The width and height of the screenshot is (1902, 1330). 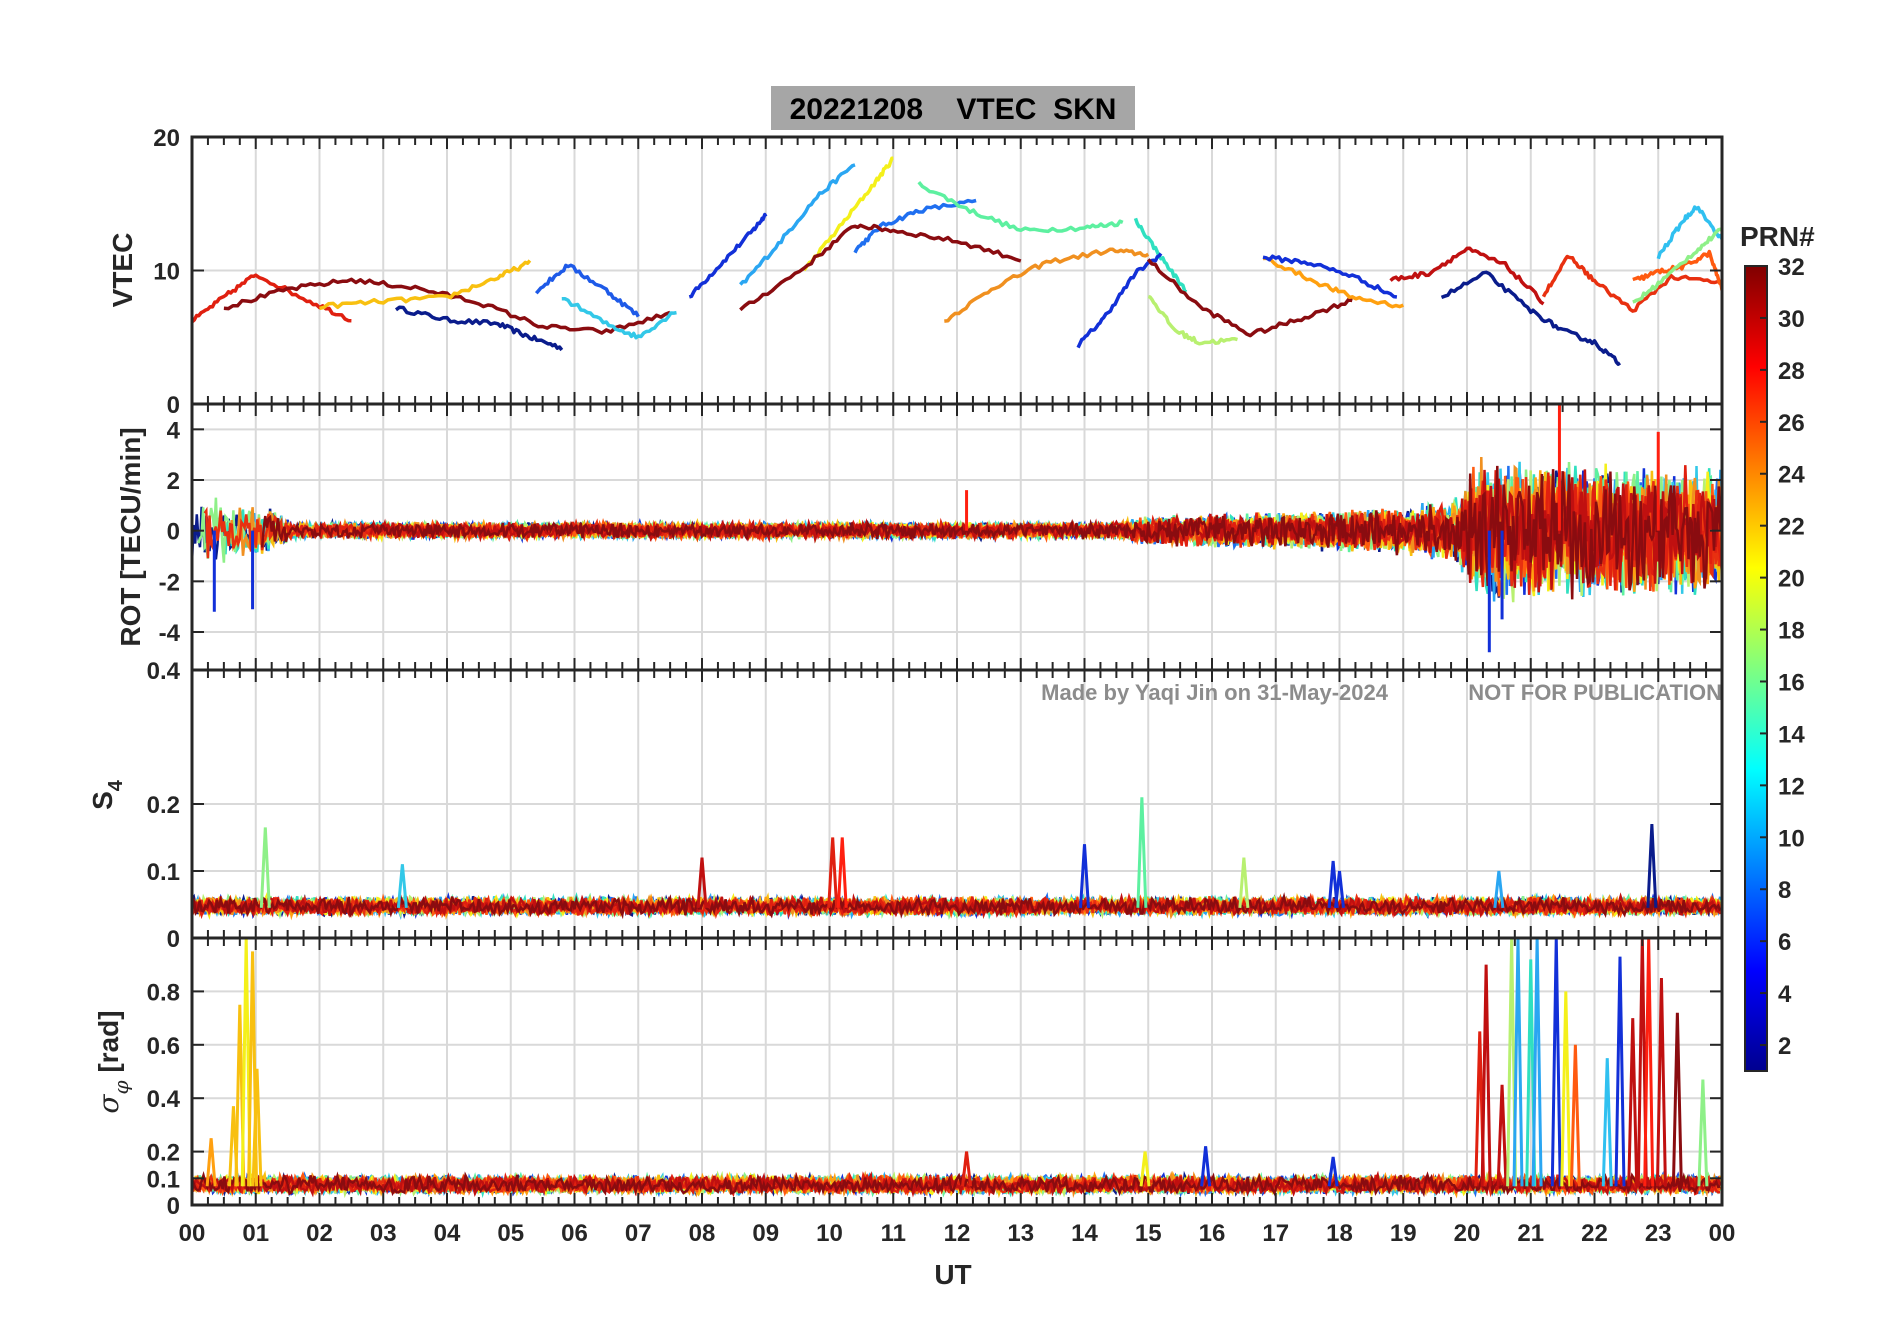 I want to click on x-tick-label: 04, so click(x=447, y=1233).